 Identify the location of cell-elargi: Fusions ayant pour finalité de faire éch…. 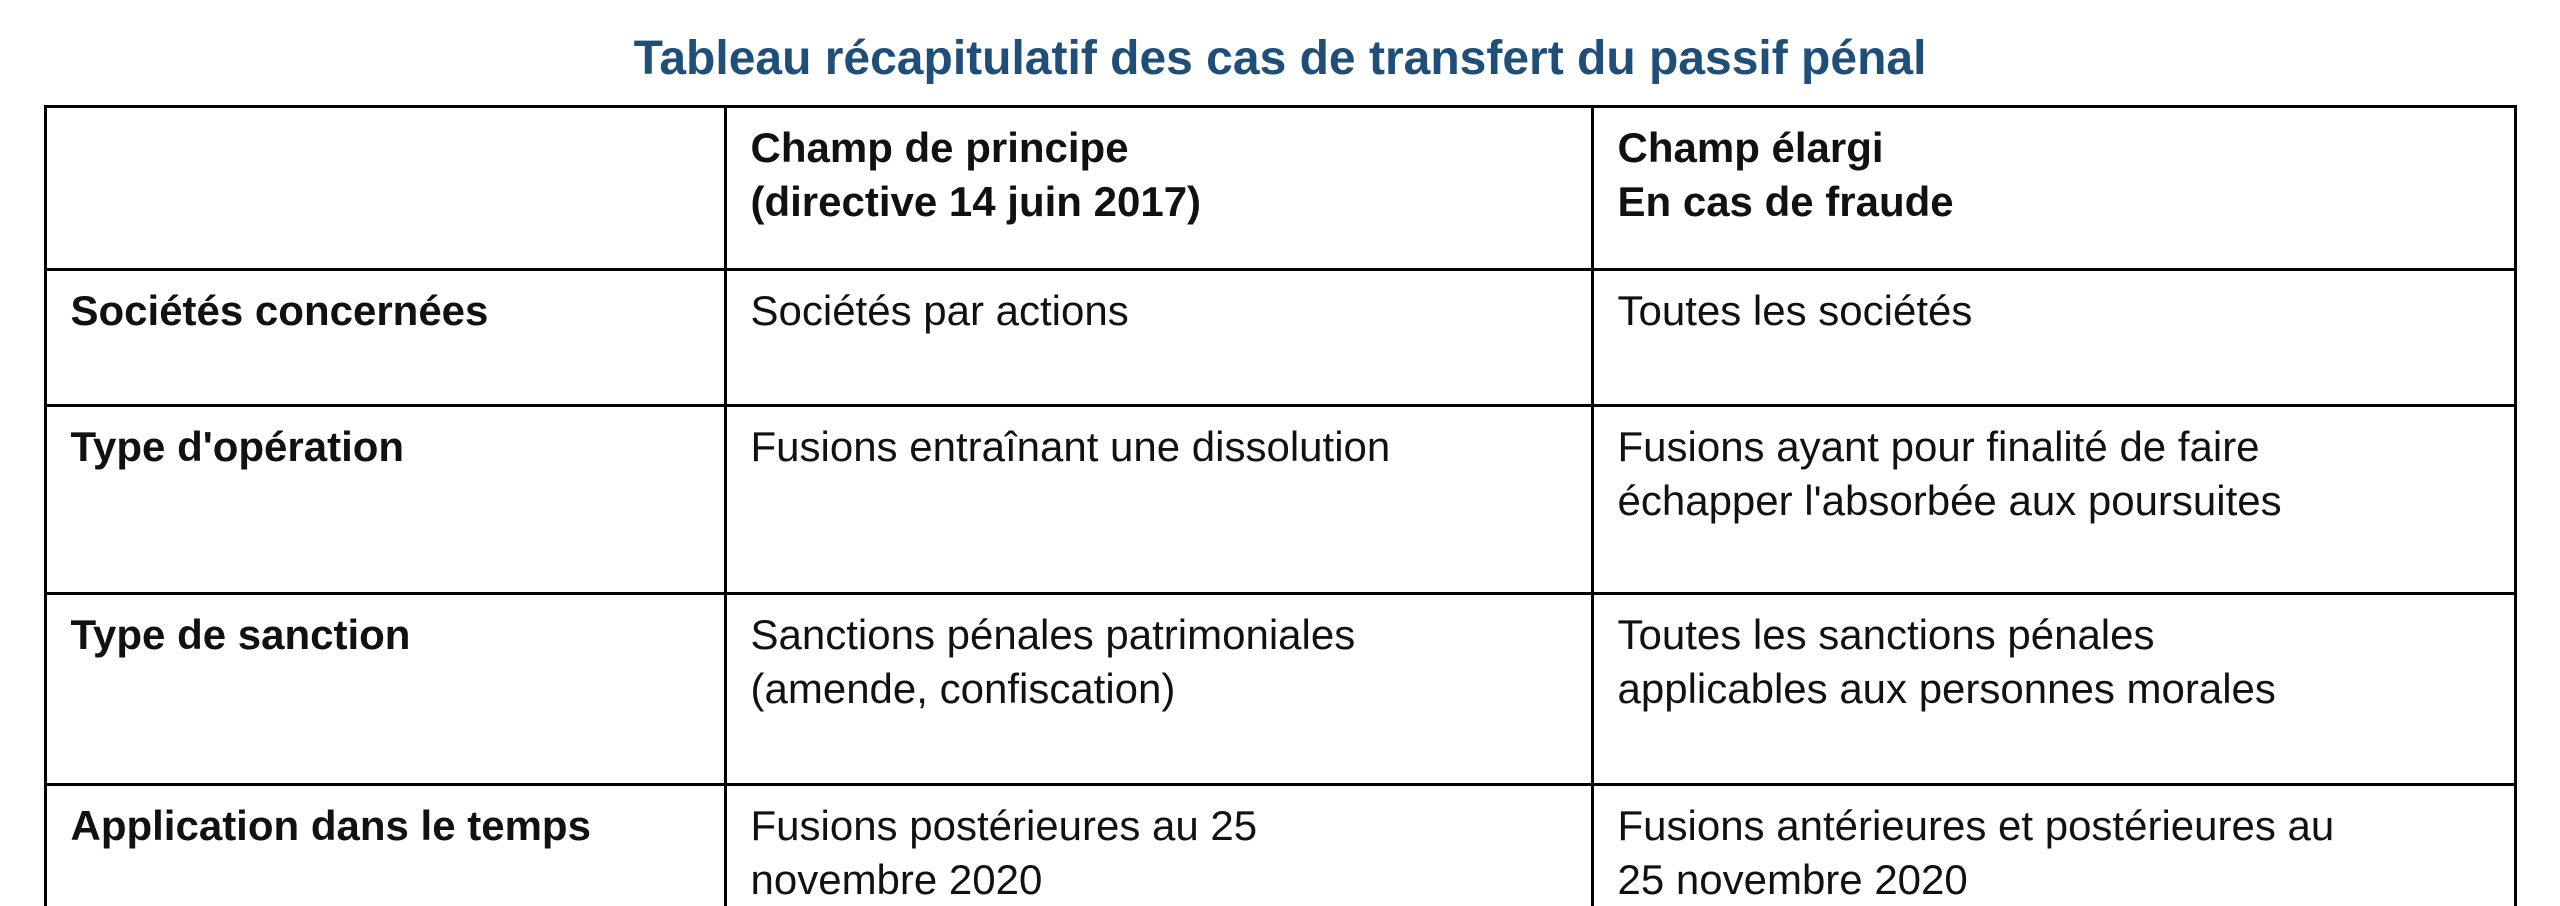
(2053, 499).